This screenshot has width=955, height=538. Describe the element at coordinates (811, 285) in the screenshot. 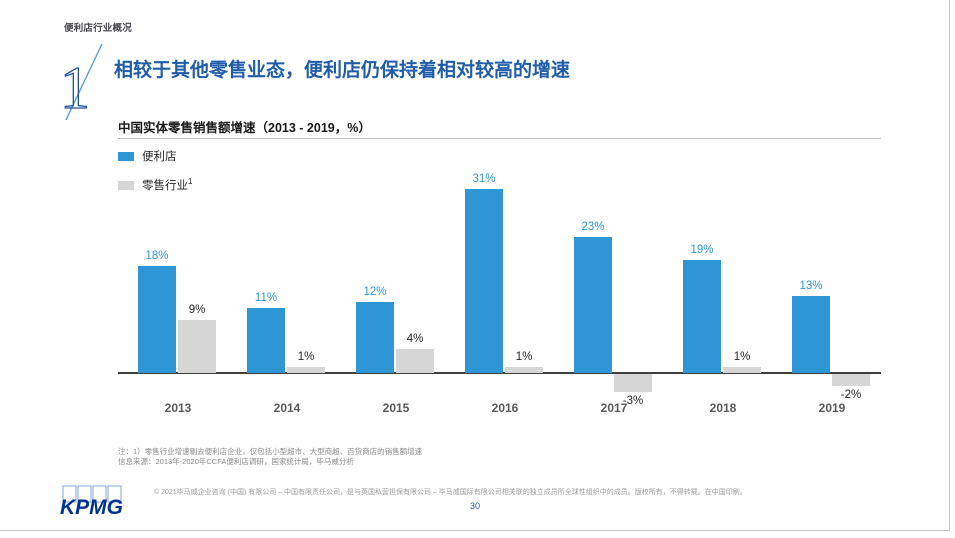

I see `bar-label-convenience-store: 13%` at that location.